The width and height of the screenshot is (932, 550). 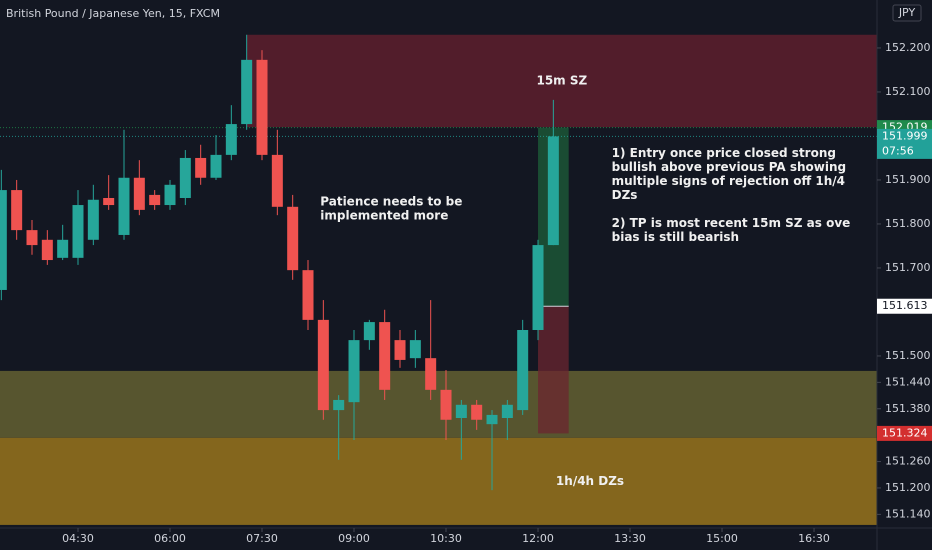 What do you see at coordinates (814, 538) in the screenshot?
I see `x-tick-label: 16:30` at bounding box center [814, 538].